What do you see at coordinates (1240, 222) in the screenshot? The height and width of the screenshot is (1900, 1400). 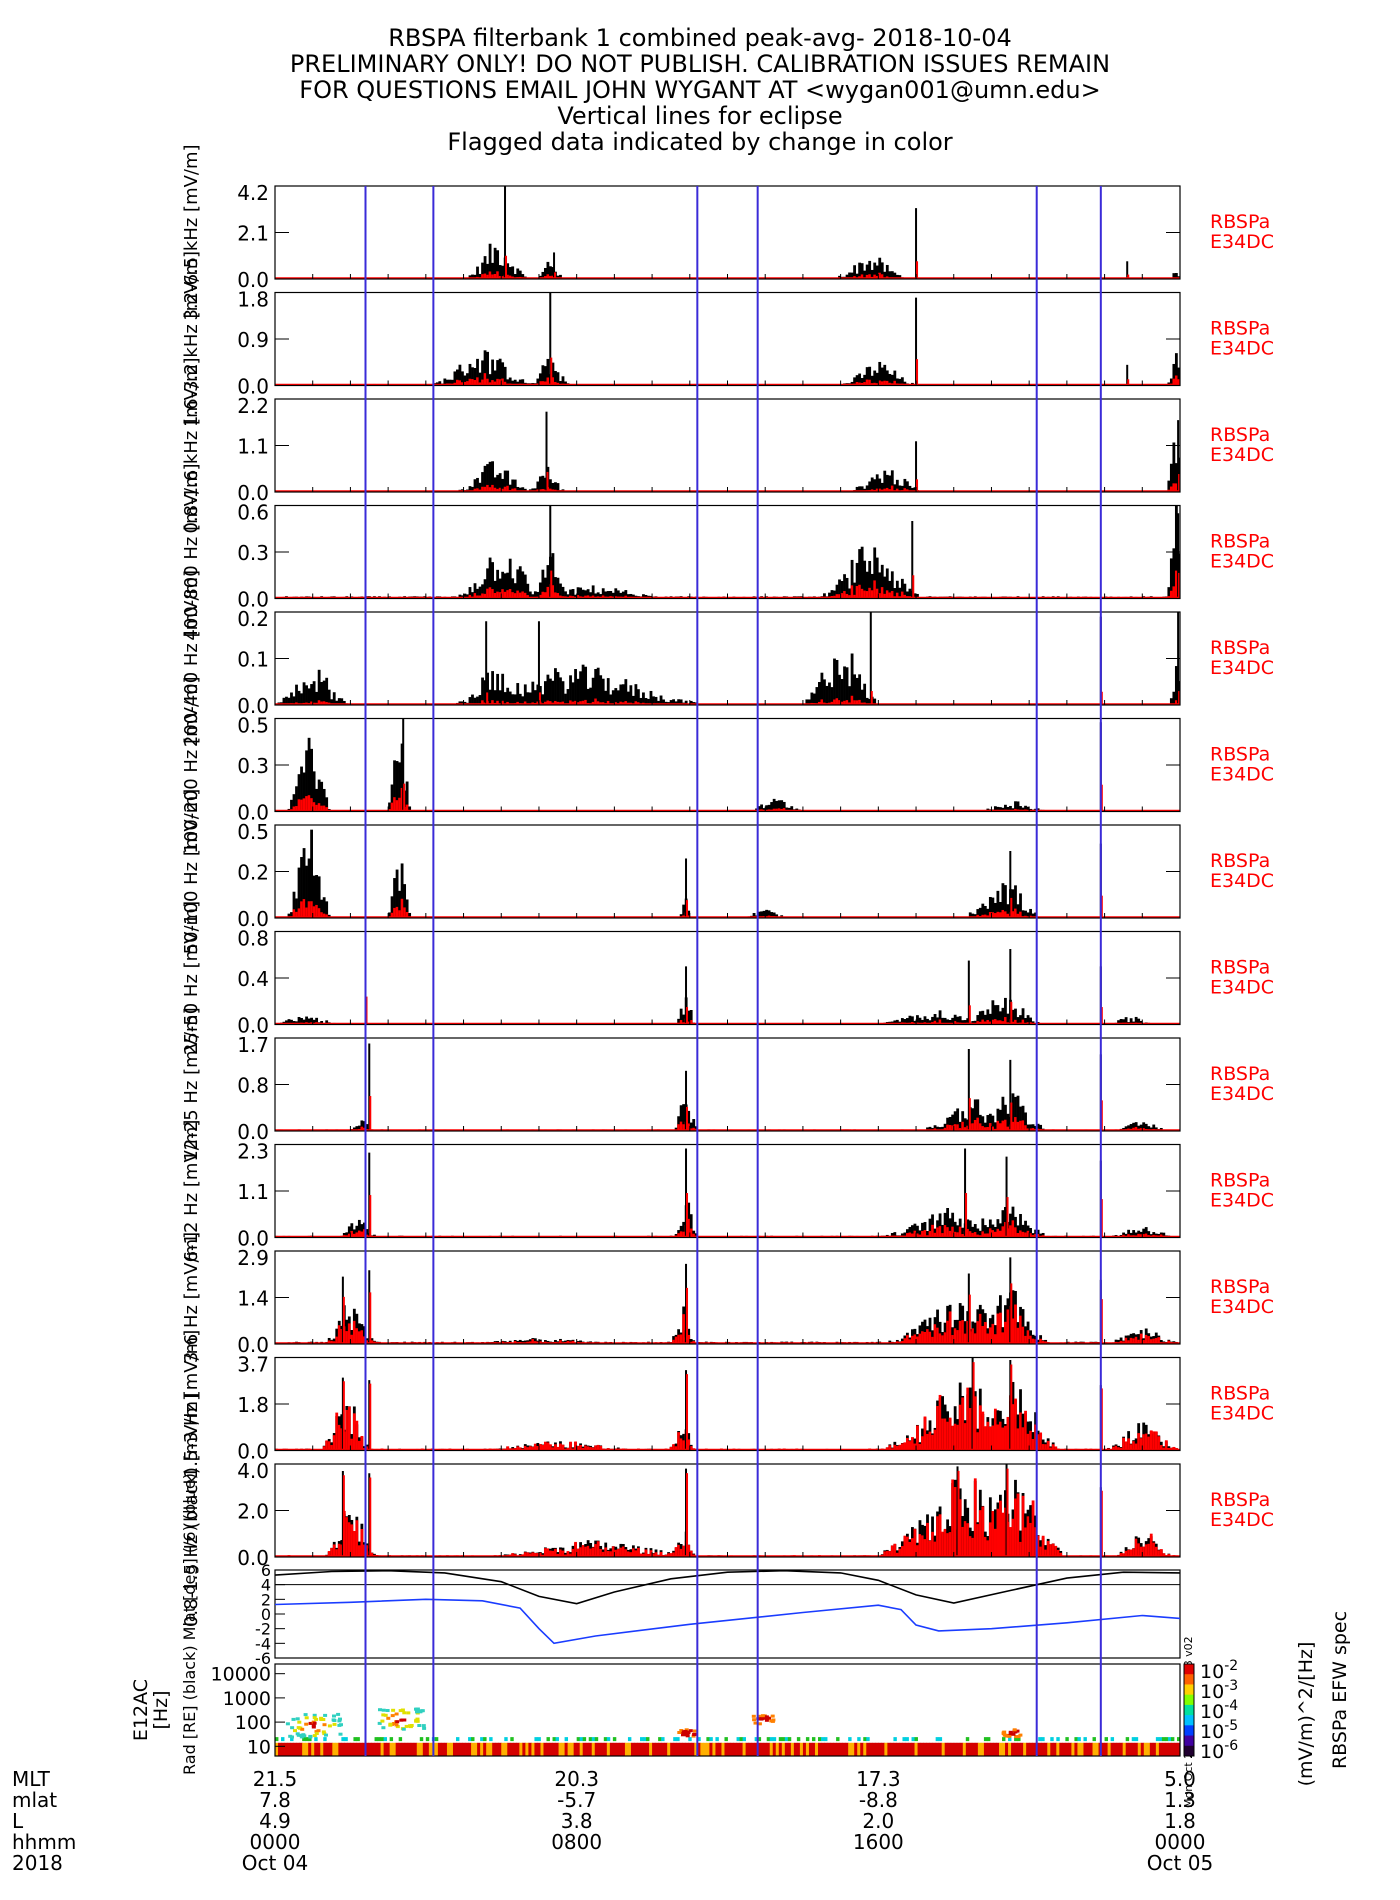 I see `panel-tag-probe: RBSPa` at bounding box center [1240, 222].